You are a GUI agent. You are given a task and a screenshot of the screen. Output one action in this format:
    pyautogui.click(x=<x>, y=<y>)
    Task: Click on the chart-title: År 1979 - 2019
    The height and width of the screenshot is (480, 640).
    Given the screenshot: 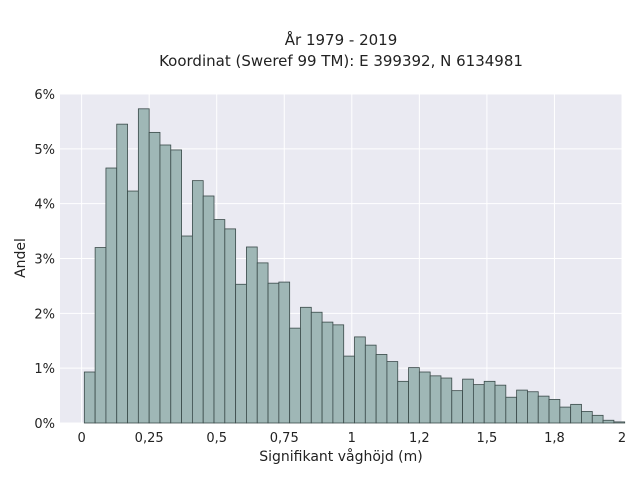 What is the action you would take?
    pyautogui.click(x=341, y=39)
    